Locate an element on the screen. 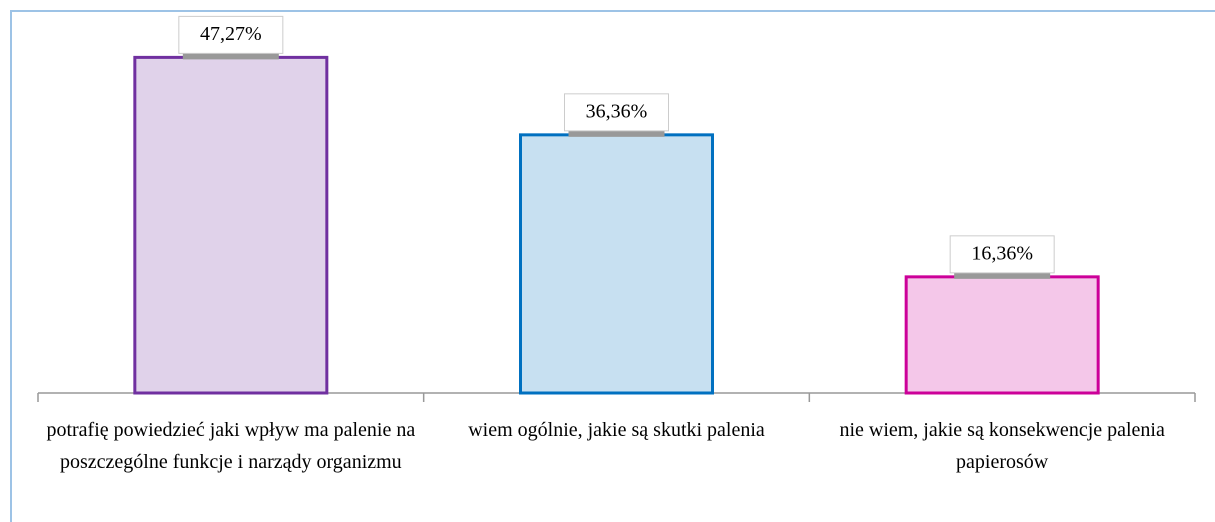  value-label: 47,27% is located at coordinates (231, 34).